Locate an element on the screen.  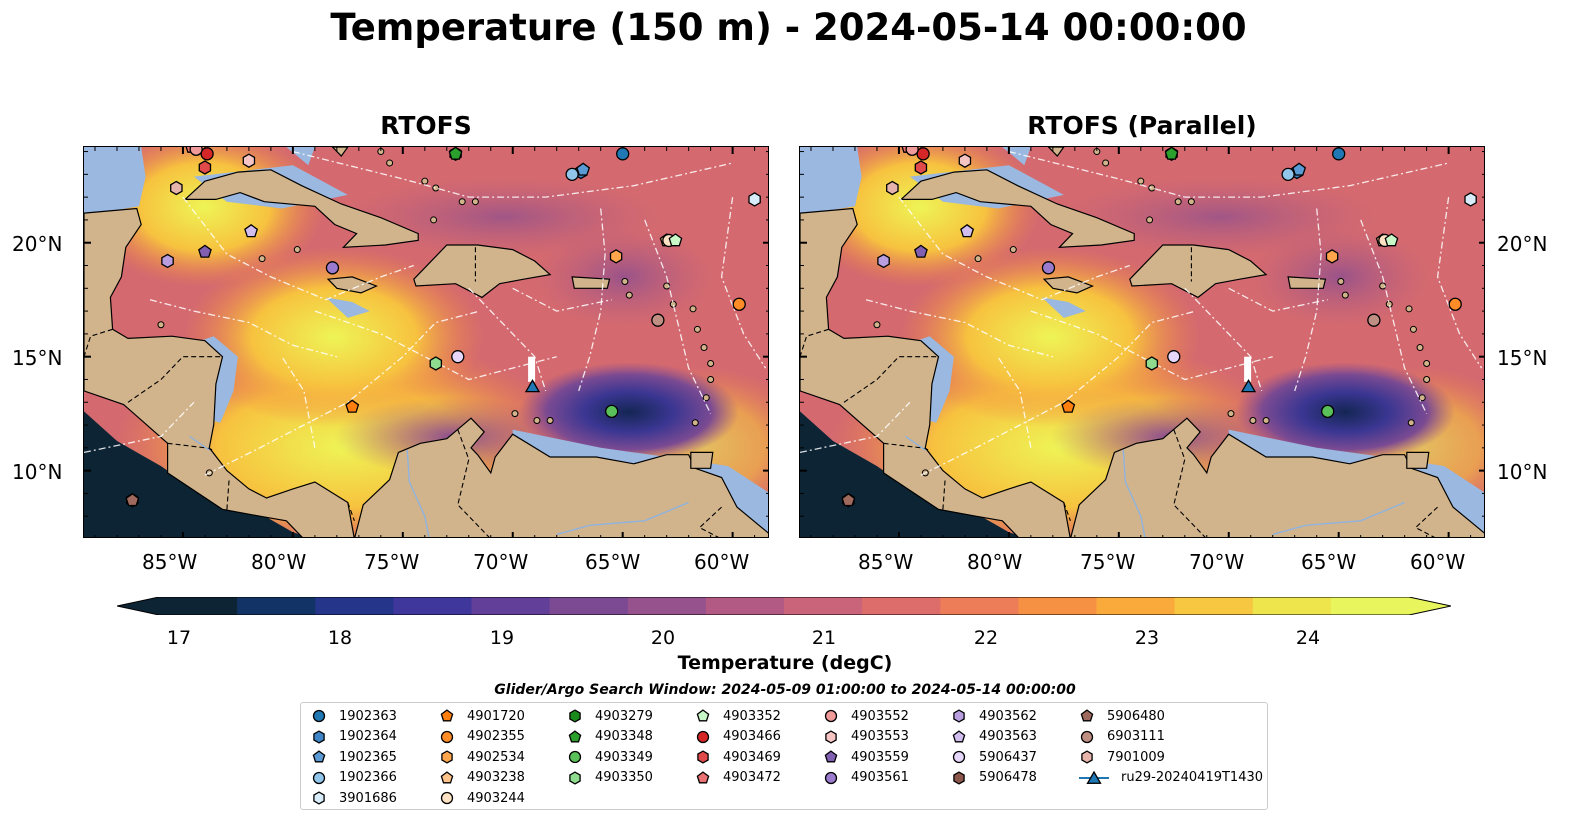
lon-label-85w-left: 85°W is located at coordinates (170, 562).